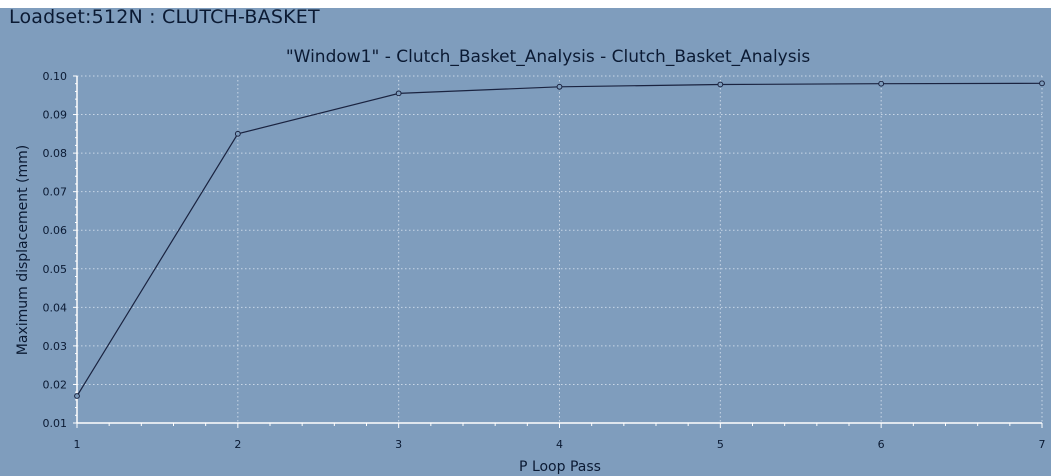  I want to click on x-tick-label: 2, so click(237, 444).